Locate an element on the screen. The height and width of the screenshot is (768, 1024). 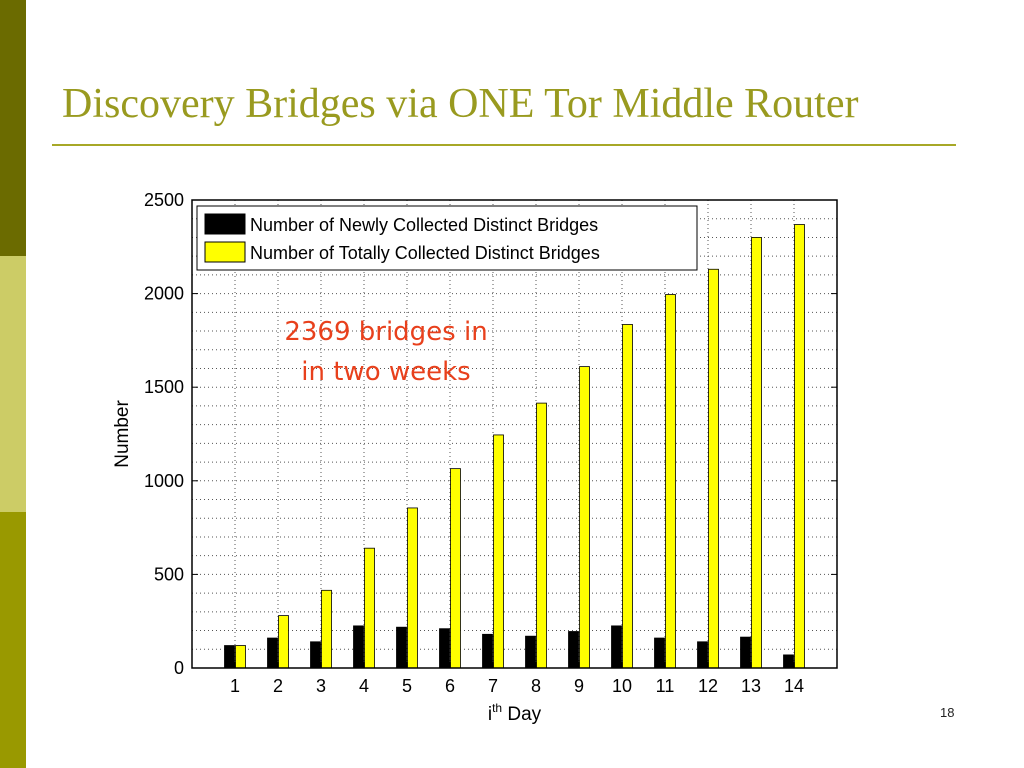
x-tick-label: 3 is located at coordinates (321, 686).